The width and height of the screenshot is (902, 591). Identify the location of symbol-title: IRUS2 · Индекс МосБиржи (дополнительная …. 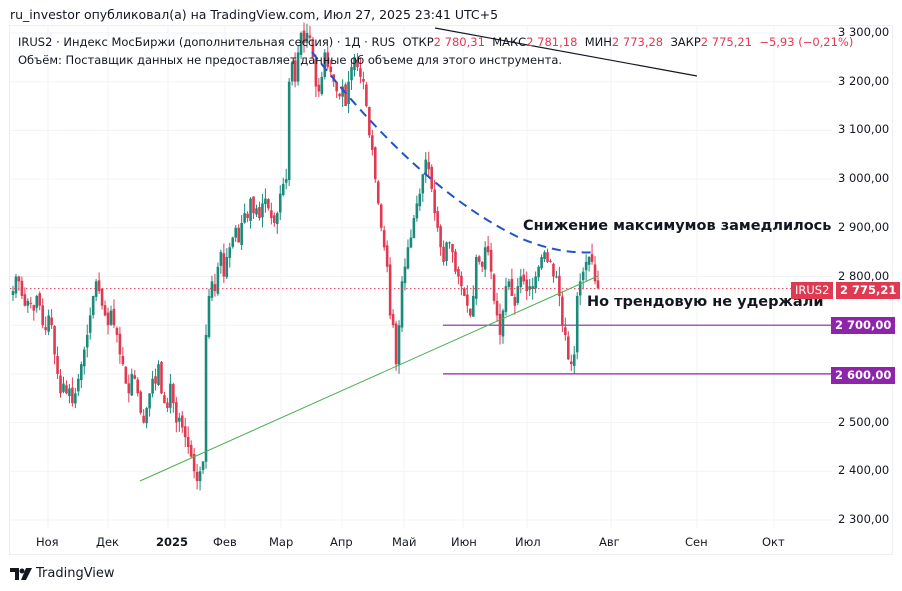
(207, 42).